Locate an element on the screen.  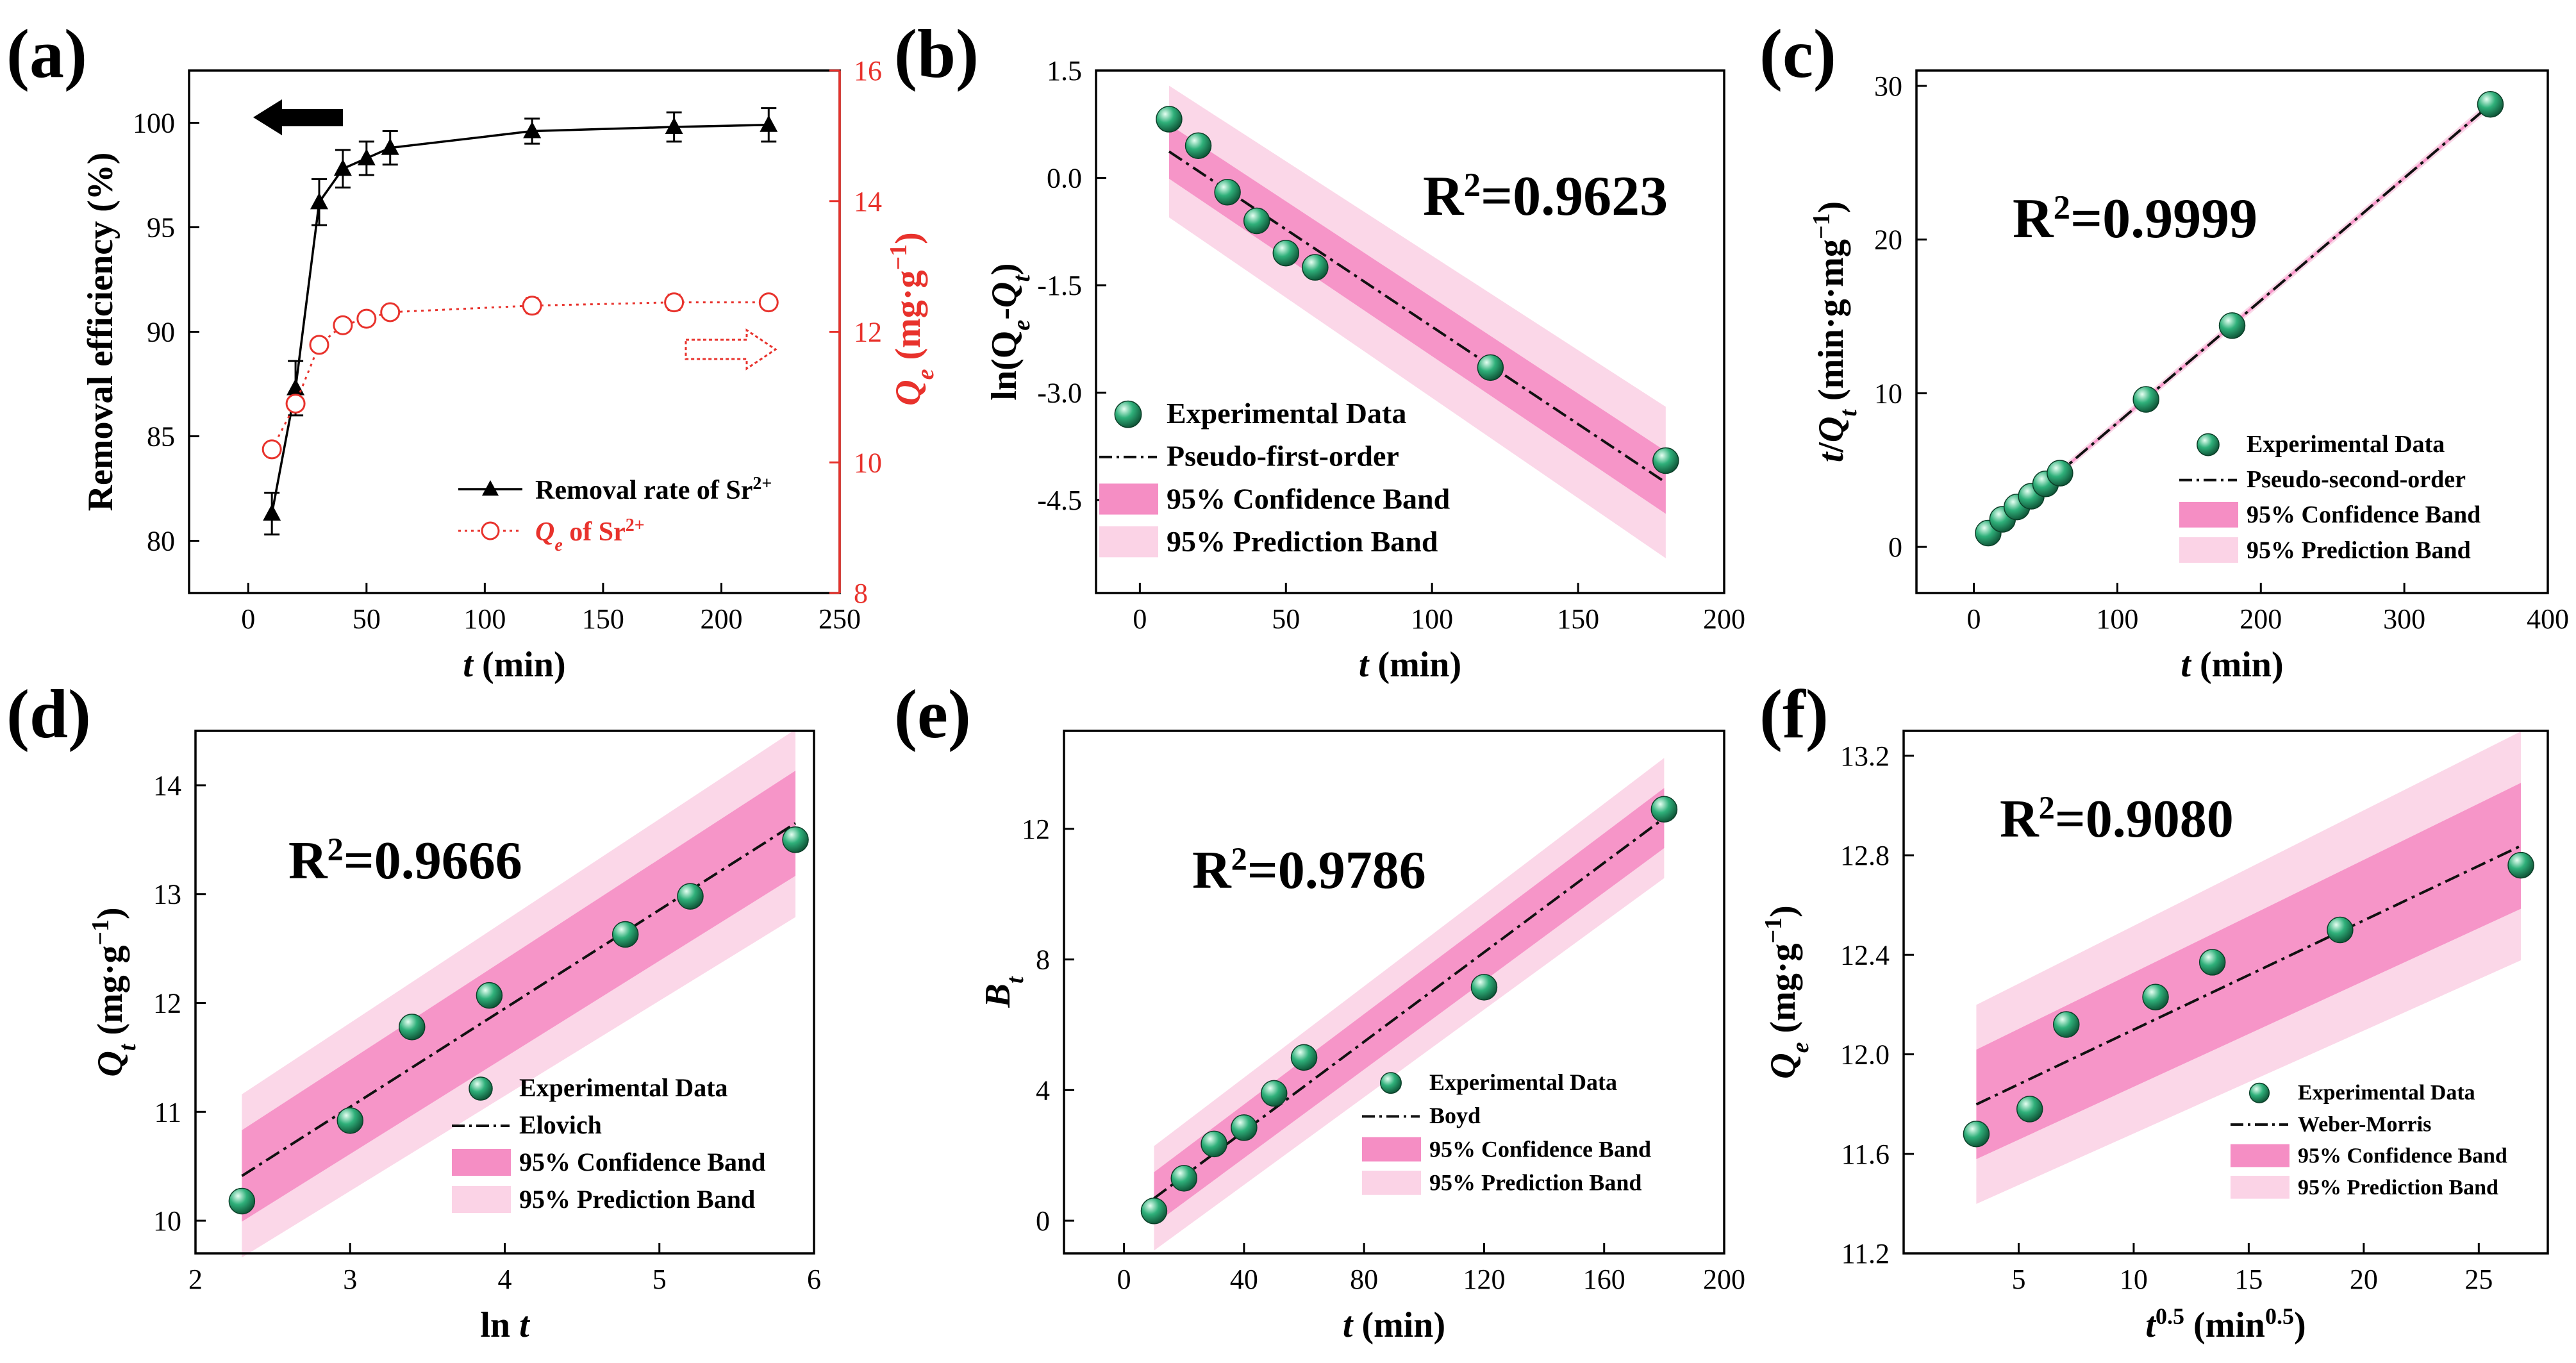
y-tick-label: -4.5 is located at coordinates (1059, 500).